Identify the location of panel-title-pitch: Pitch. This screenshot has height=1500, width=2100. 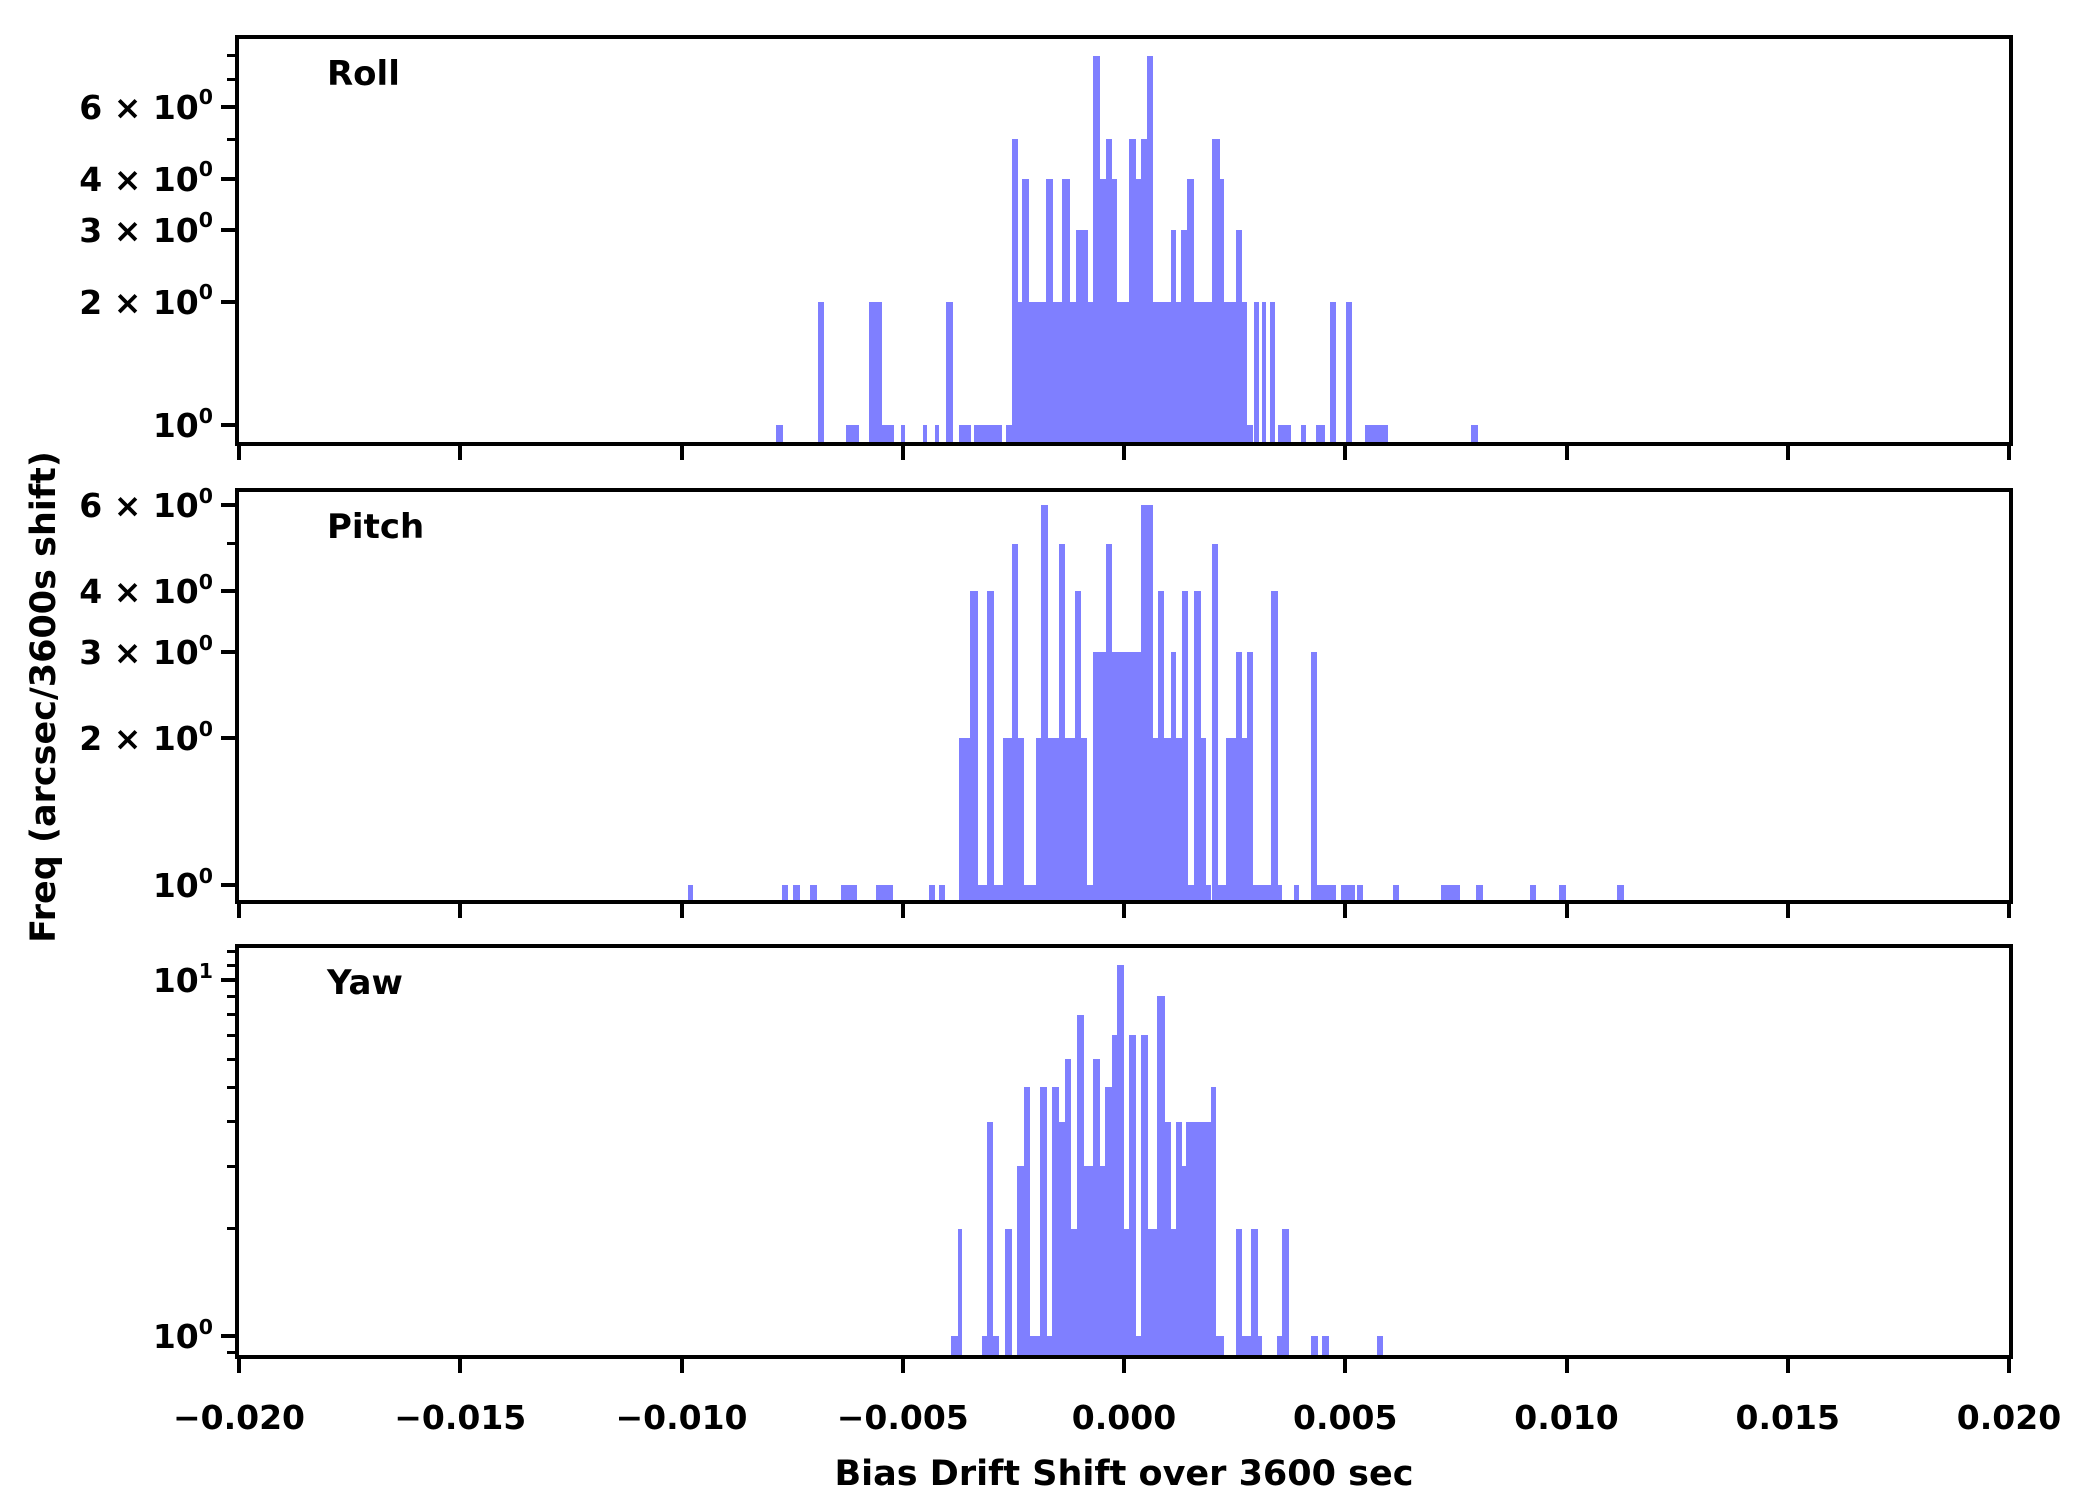
(376, 527).